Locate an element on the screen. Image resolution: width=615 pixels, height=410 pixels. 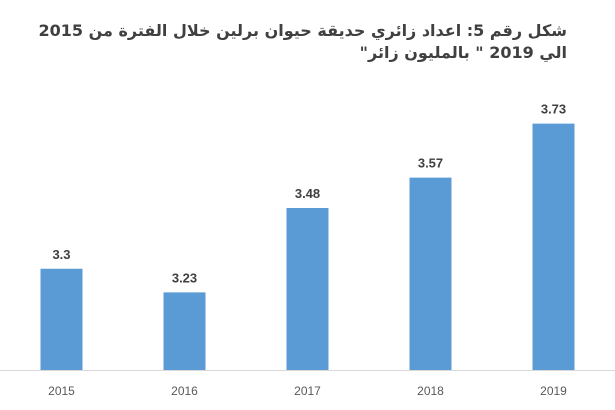
bar-2015 is located at coordinates (61, 319).